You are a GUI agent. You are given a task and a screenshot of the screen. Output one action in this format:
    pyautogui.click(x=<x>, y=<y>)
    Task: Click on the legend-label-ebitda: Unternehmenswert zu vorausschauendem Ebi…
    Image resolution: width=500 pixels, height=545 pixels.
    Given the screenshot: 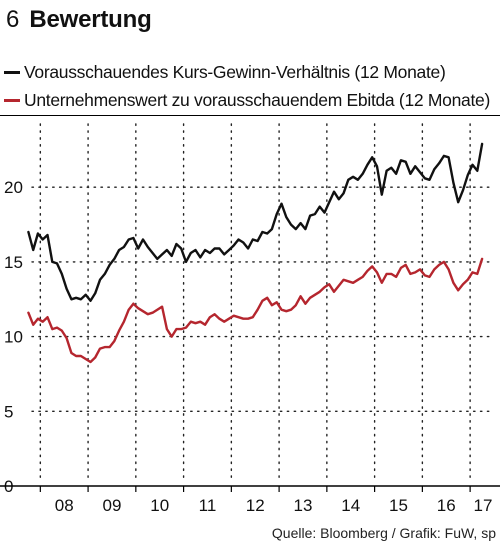 What is the action you would take?
    pyautogui.click(x=257, y=99)
    